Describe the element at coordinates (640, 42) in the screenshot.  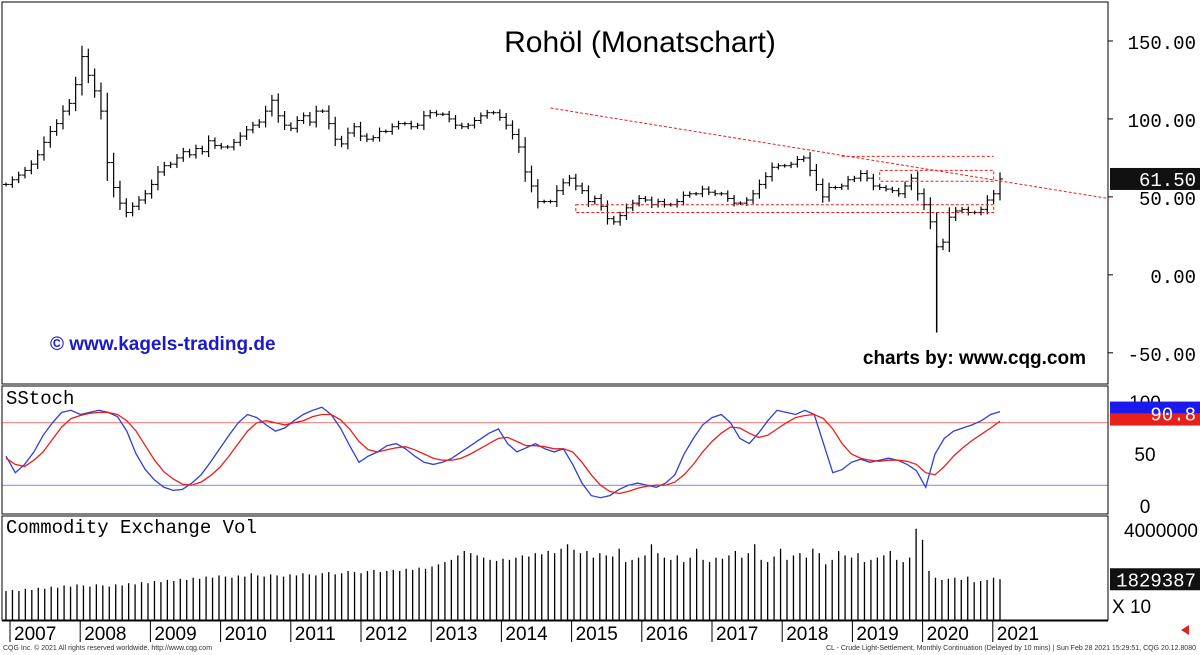
I see `chart-title: Rohöl (Monatschart)` at that location.